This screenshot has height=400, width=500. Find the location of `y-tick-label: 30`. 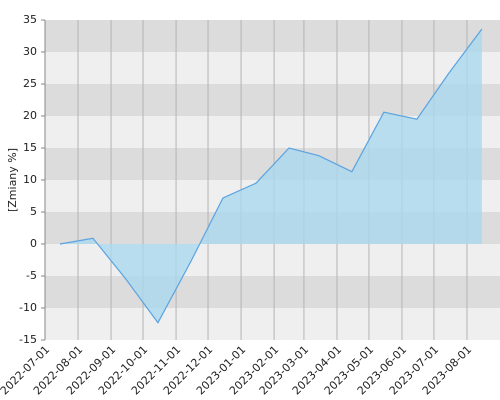

y-tick-label: 30 is located at coordinates (30, 51).